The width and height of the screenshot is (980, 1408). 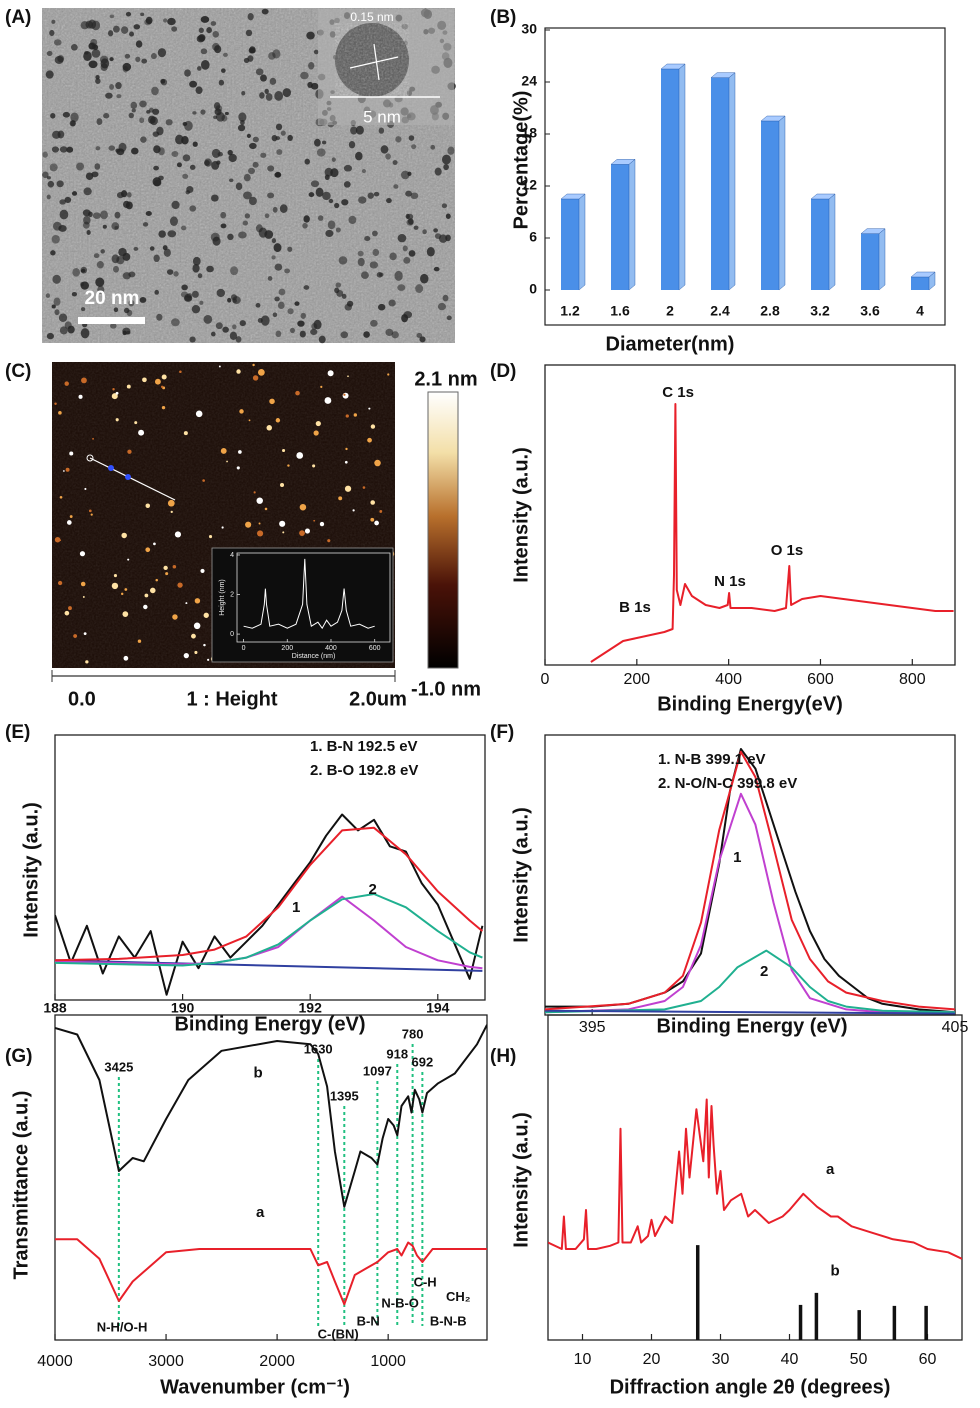 What do you see at coordinates (378, 699) in the screenshot?
I see `scan-axis-label: 2.0um` at bounding box center [378, 699].